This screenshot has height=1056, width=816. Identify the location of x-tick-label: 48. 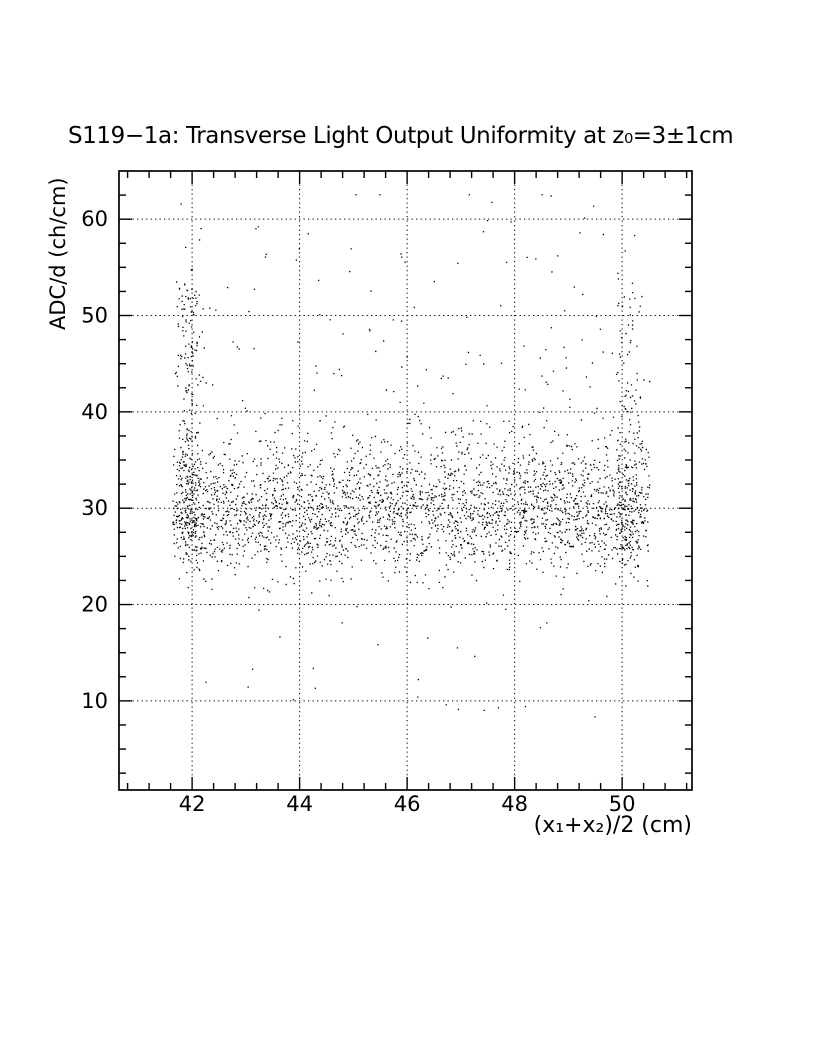
(514, 804).